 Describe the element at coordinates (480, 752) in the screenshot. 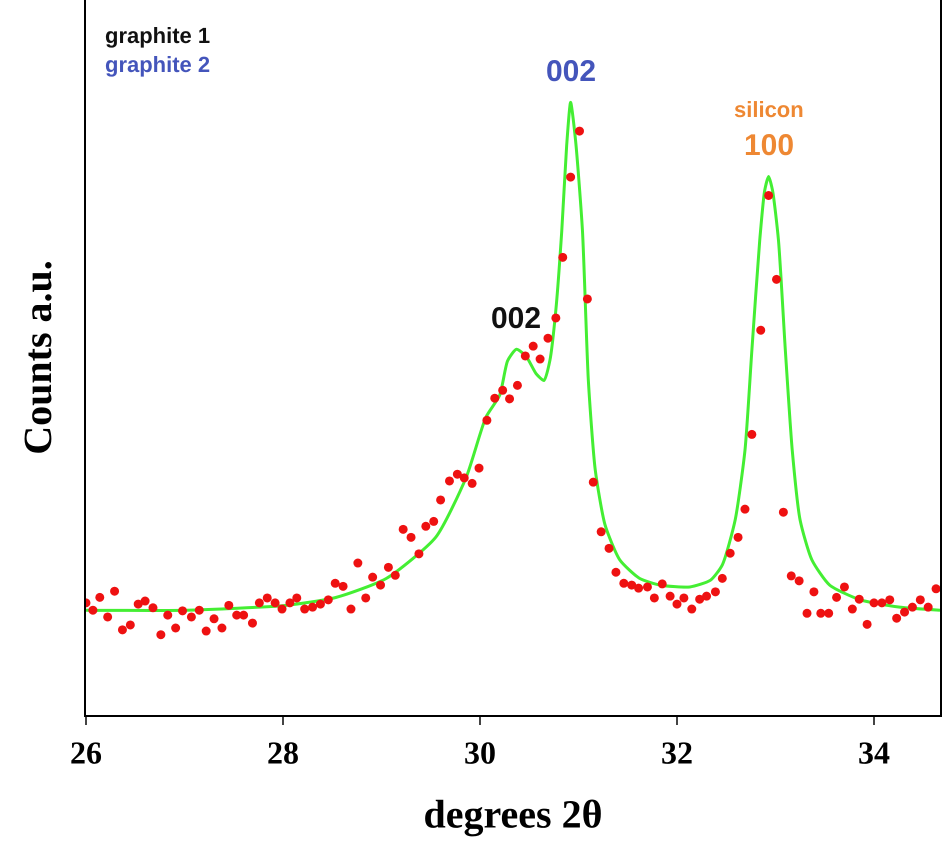

I see `x-tick-label: 30` at that location.